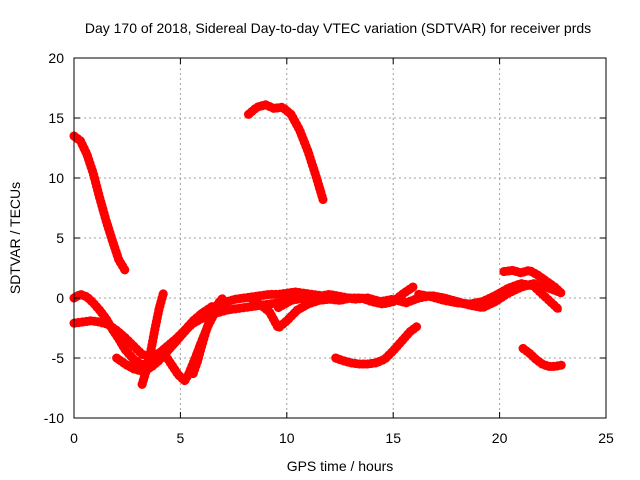 The height and width of the screenshot is (480, 640). I want to click on y-tick-label: 0, so click(60, 298).